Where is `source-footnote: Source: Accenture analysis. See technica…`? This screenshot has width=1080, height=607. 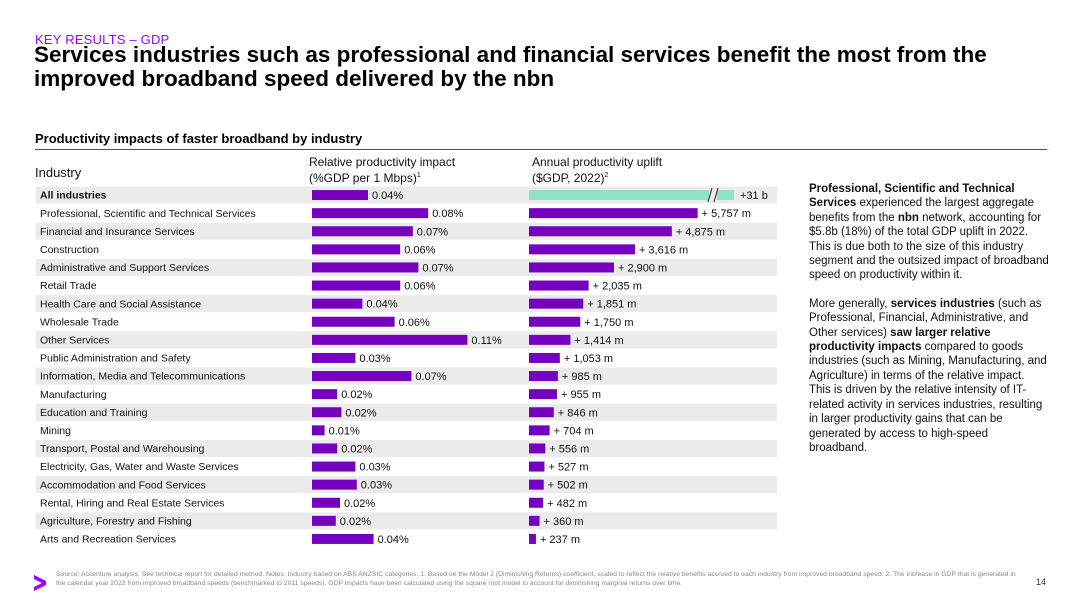 source-footnote: Source: Accenture analysis. See technica… is located at coordinates (536, 579).